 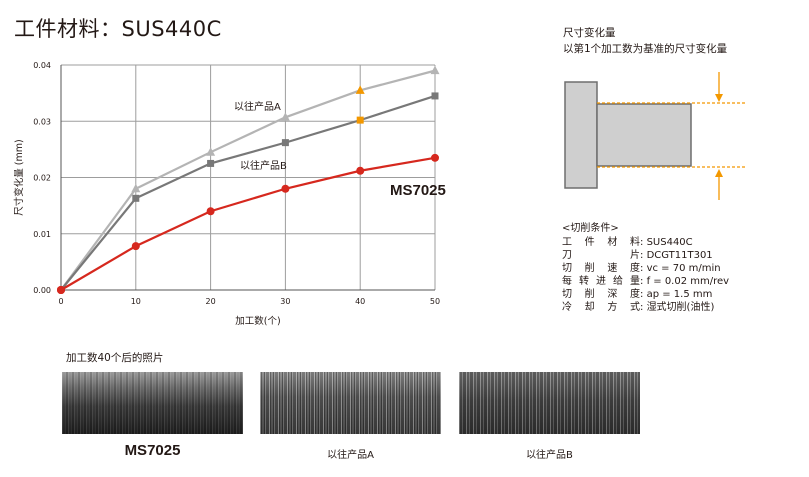 What do you see at coordinates (679, 255) in the screenshot?
I see `condition-value: DCGT11T301` at bounding box center [679, 255].